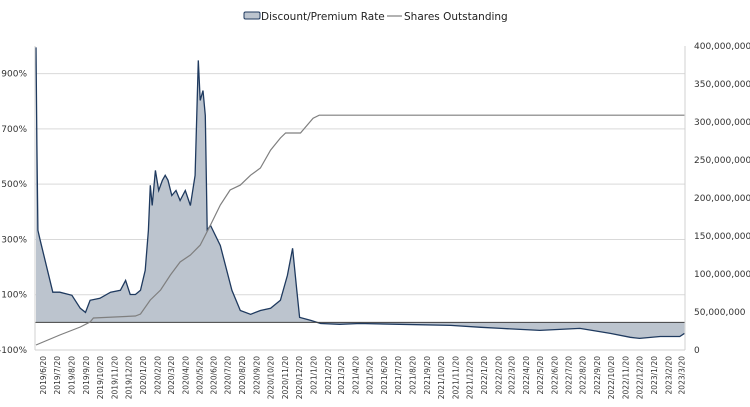  Describe the element at coordinates (128, 377) in the screenshot. I see `x-tick-label: 2019/12/20` at that location.